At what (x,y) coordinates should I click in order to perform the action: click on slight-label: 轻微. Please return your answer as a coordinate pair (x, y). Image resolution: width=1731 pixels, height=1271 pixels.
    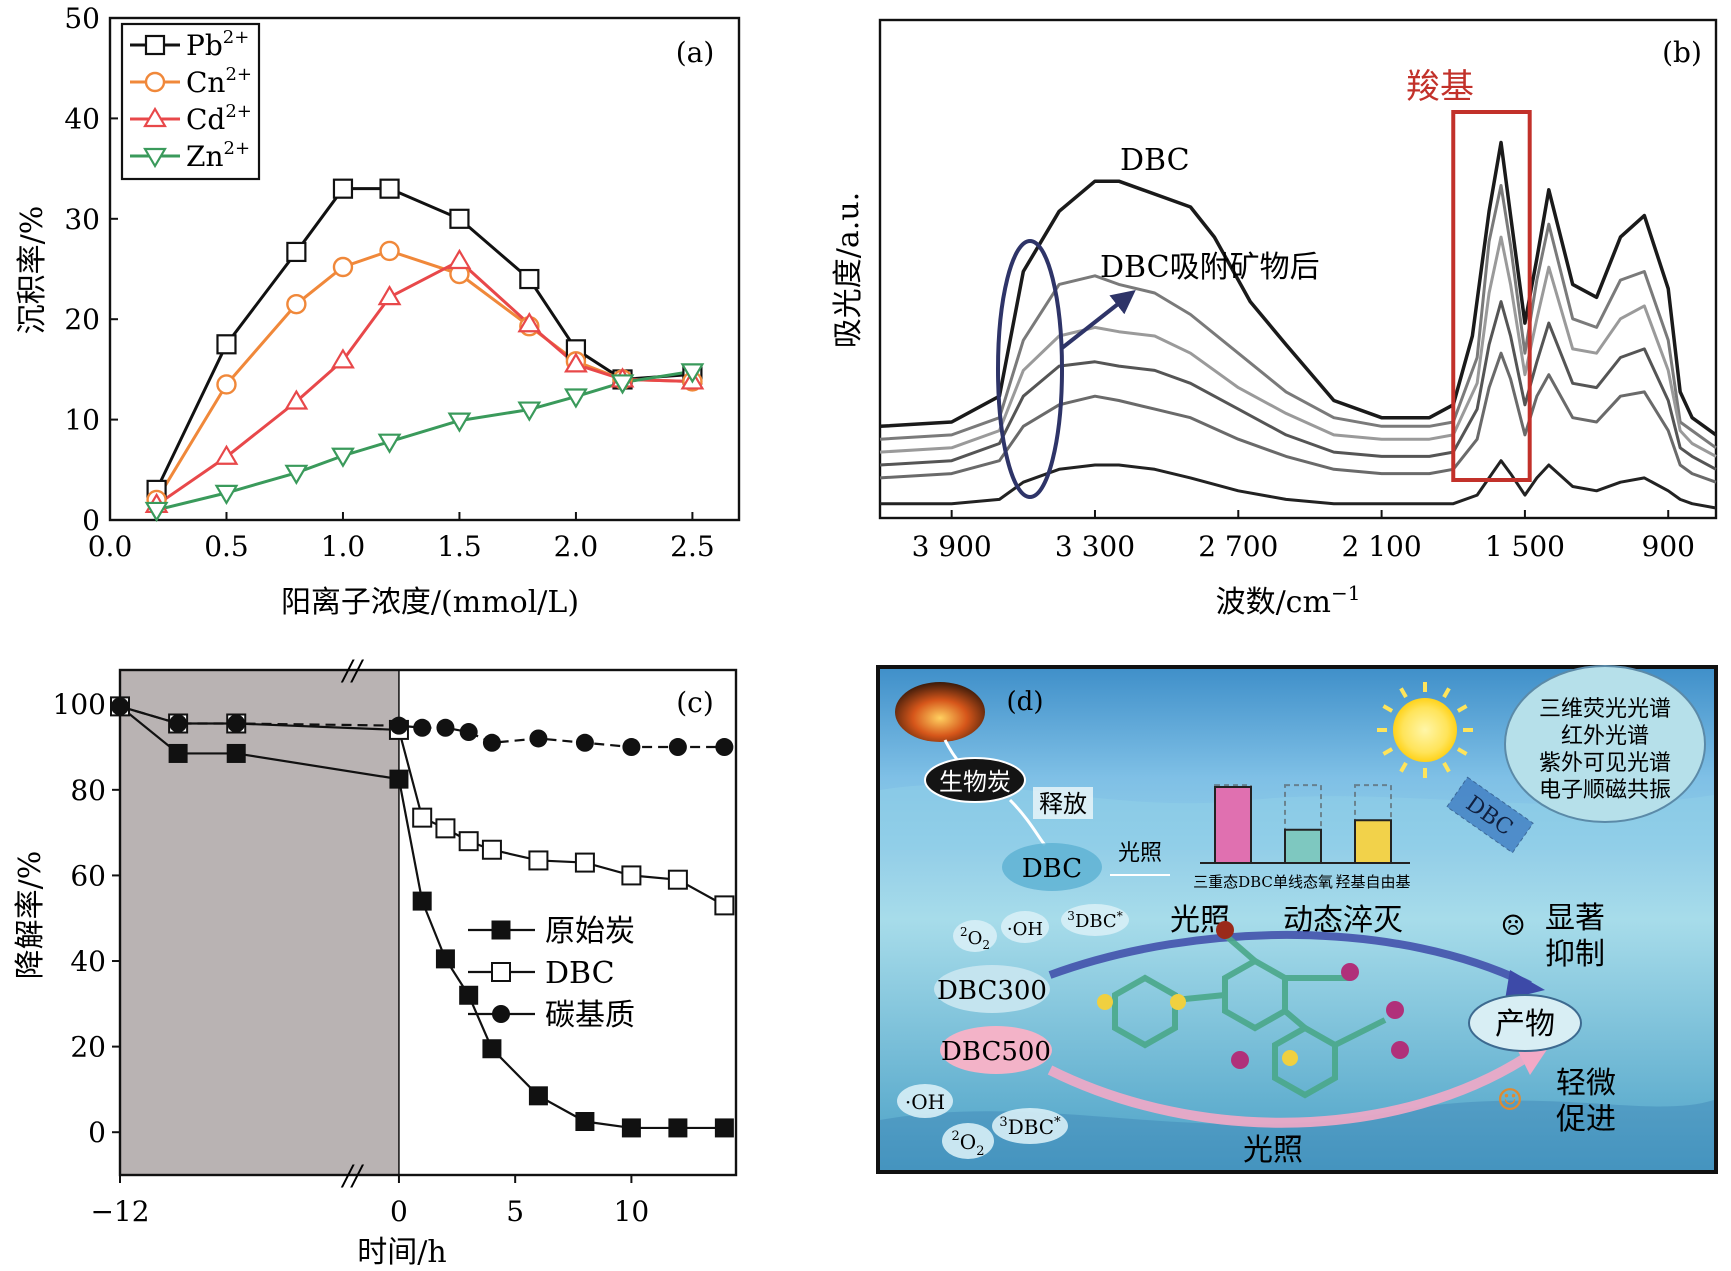
    Looking at the image, I should click on (1586, 1083).